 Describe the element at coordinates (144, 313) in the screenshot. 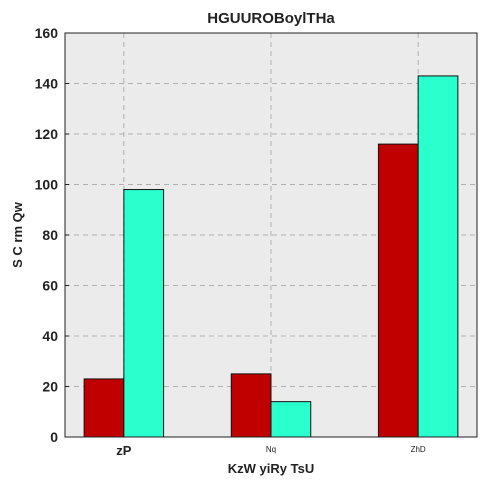

I see `bar-series-2-zP` at that location.